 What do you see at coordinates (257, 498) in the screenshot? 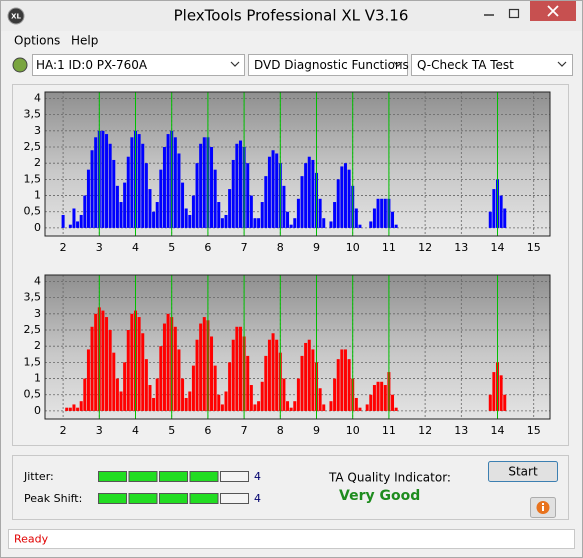
I see `meter-value: 4` at bounding box center [257, 498].